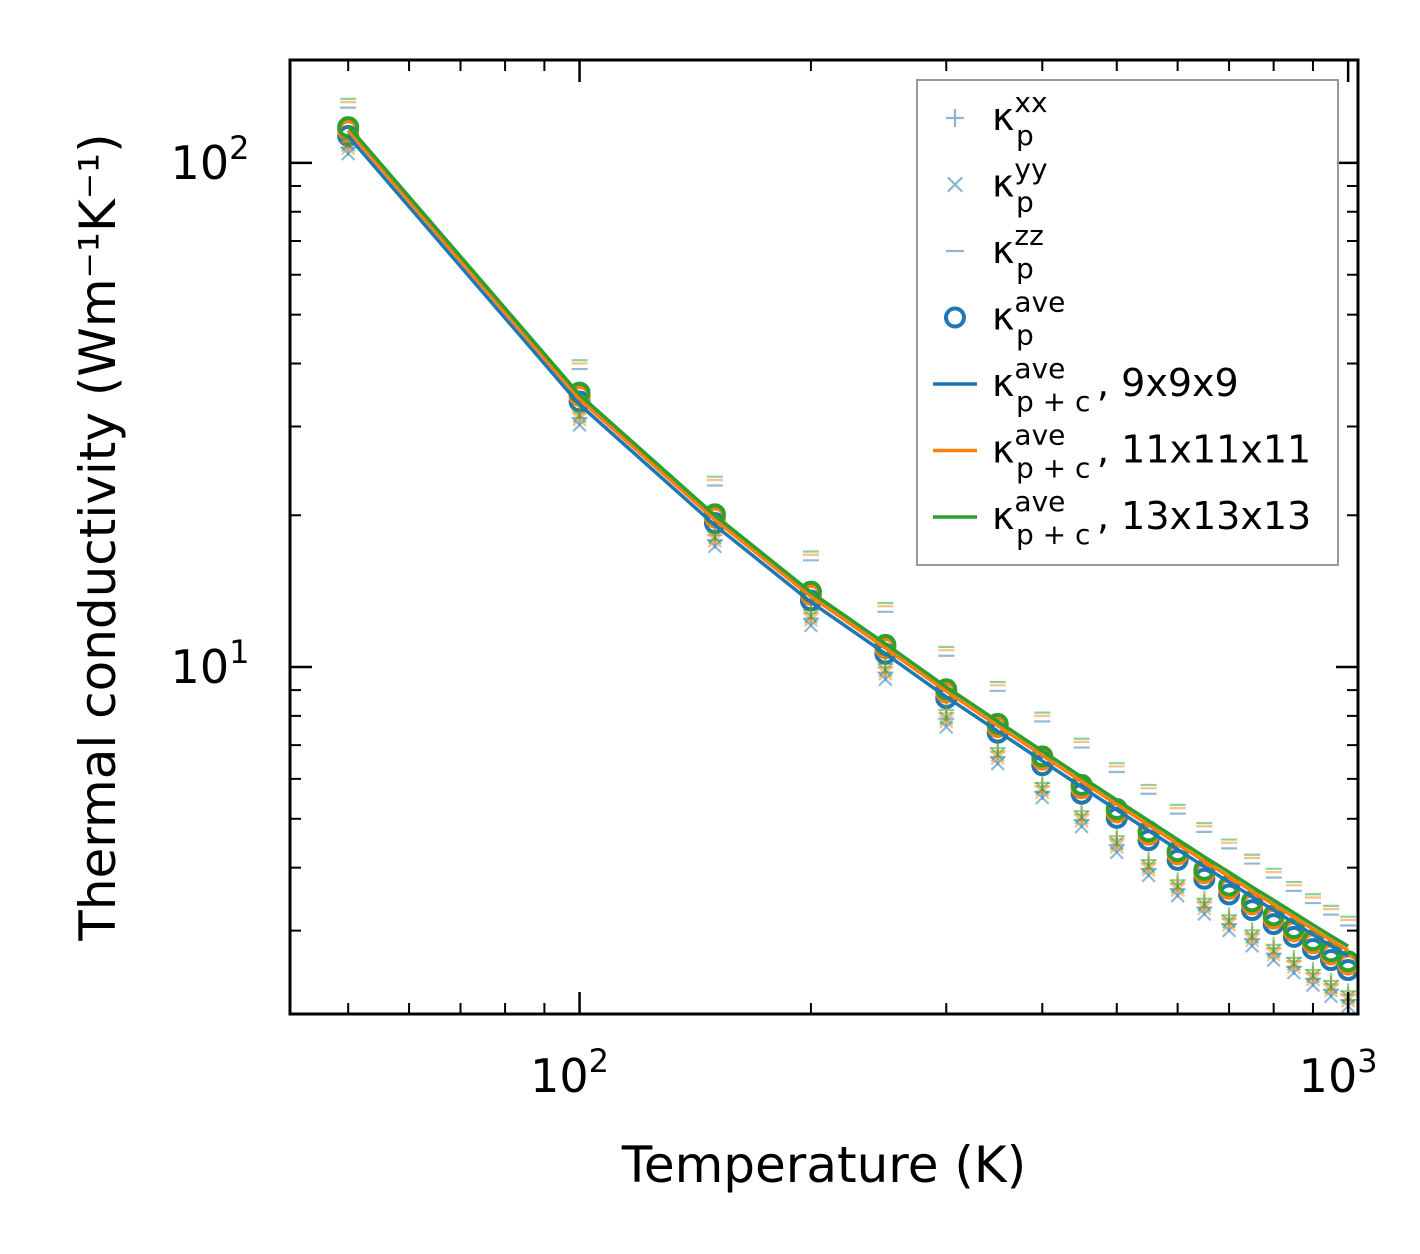  What do you see at coordinates (239, 652) in the screenshot?
I see `y-tick-label-exponent: 1` at bounding box center [239, 652].